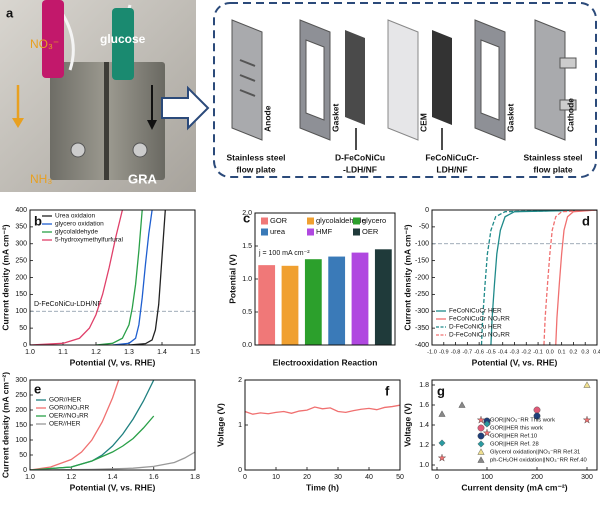 This screenshot has width=600, height=511. I want to click on x-tick-label: -0.8, so click(456, 352).